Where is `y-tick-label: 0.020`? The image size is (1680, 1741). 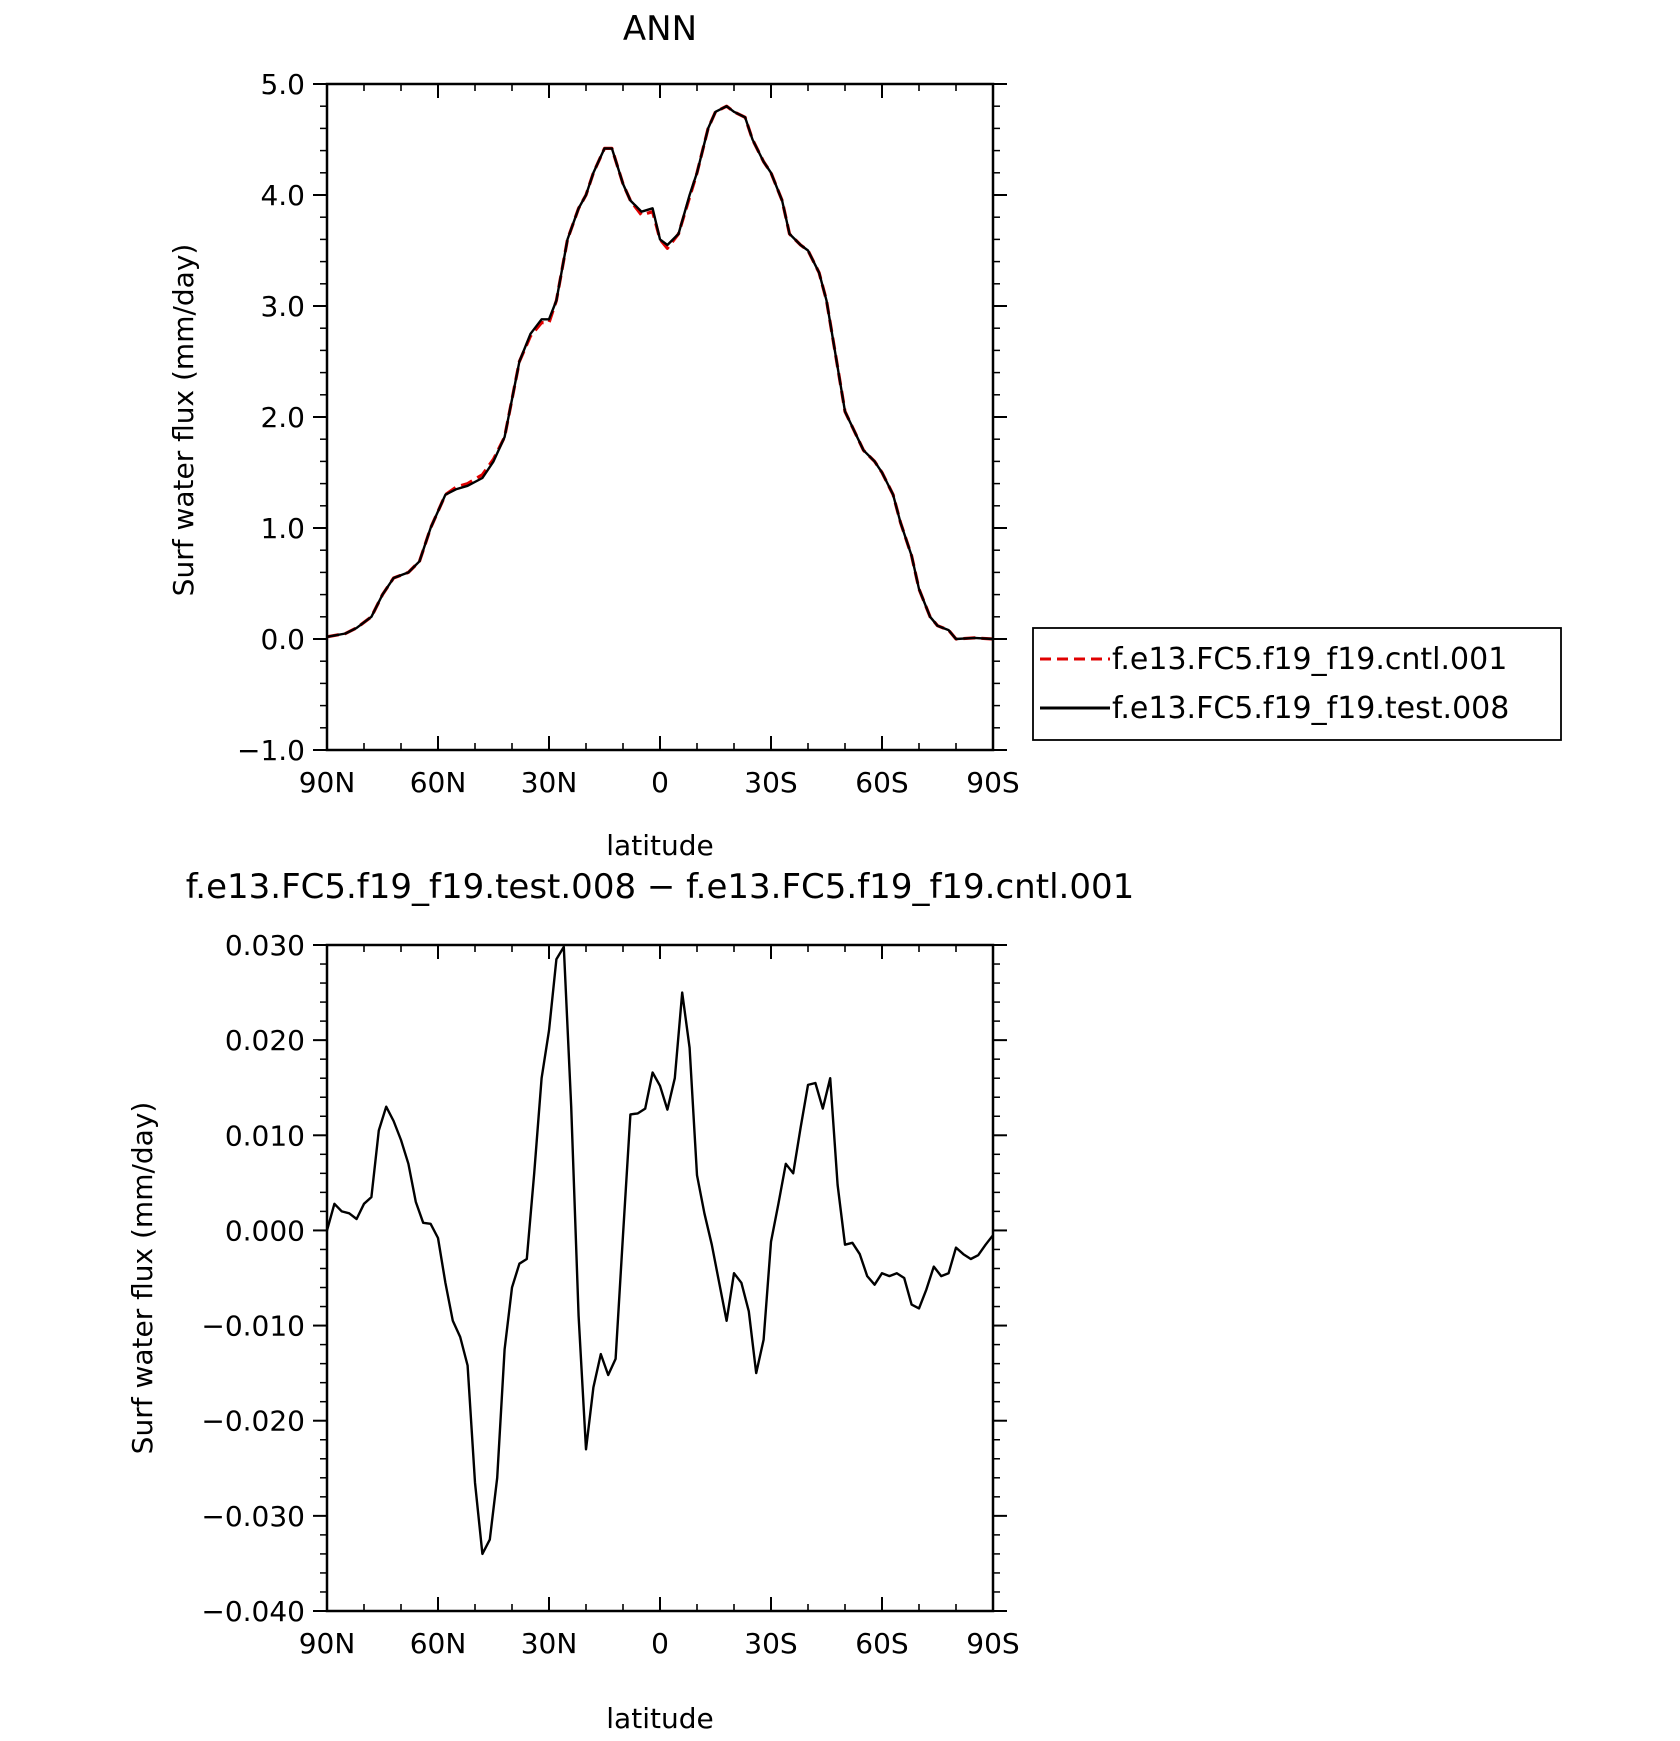 y-tick-label: 0.020 is located at coordinates (265, 1040).